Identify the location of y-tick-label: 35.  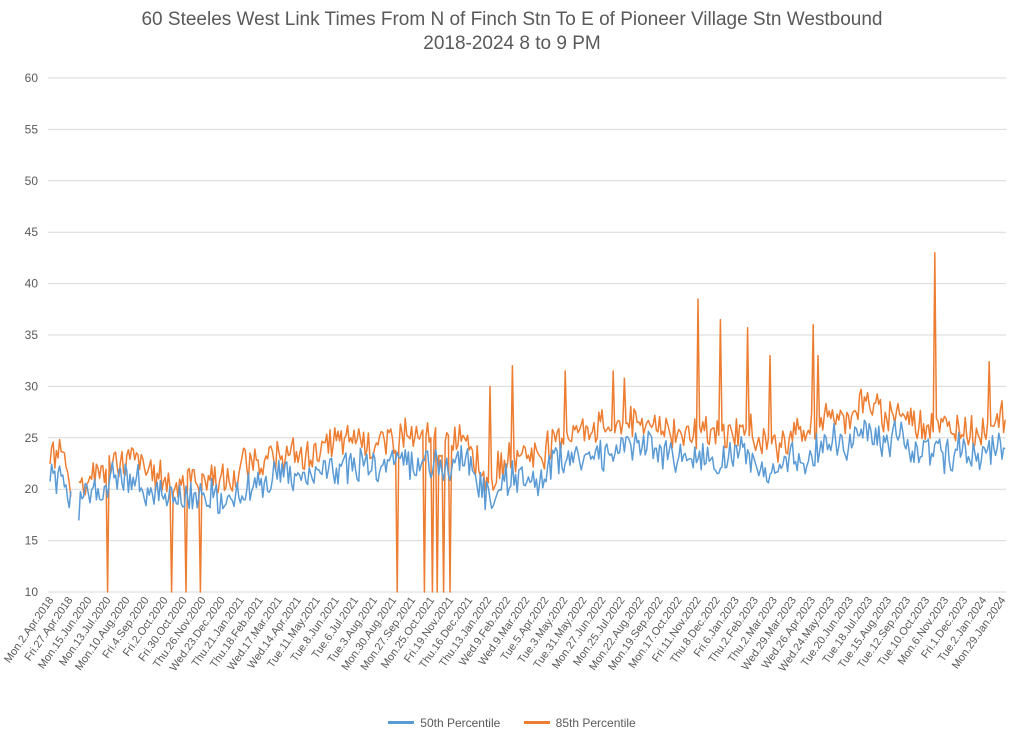
(32, 335).